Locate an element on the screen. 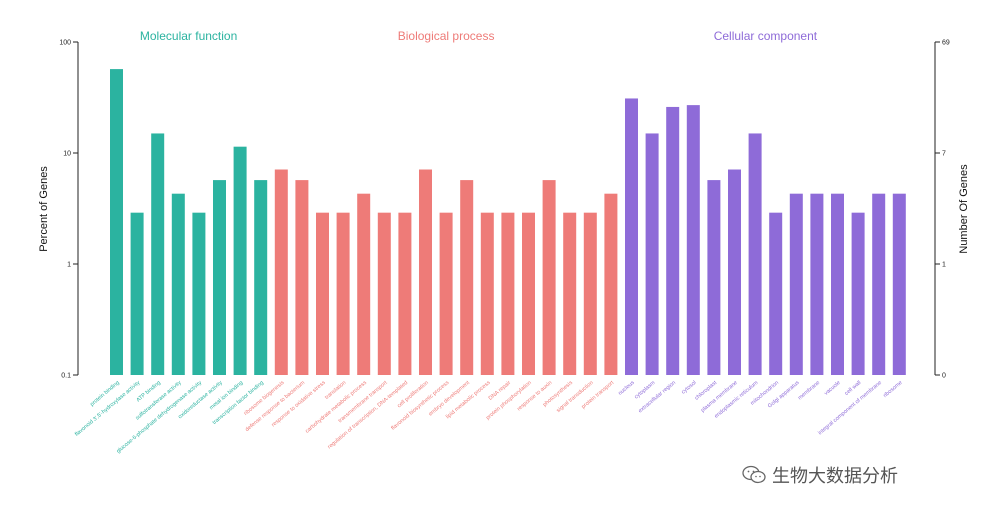  category-label: cell wall is located at coordinates (853, 388).